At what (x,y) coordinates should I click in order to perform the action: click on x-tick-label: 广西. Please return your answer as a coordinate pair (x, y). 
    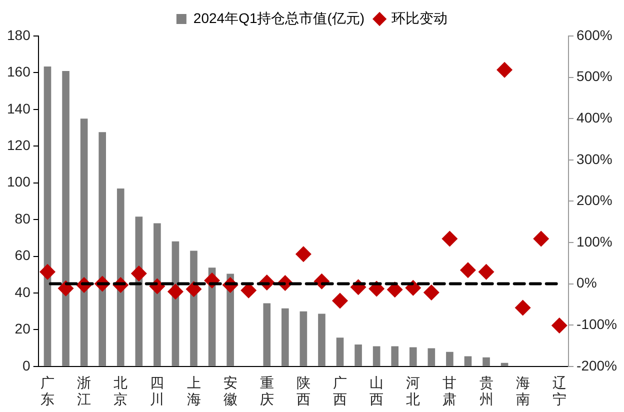
    Looking at the image, I should click on (340, 391).